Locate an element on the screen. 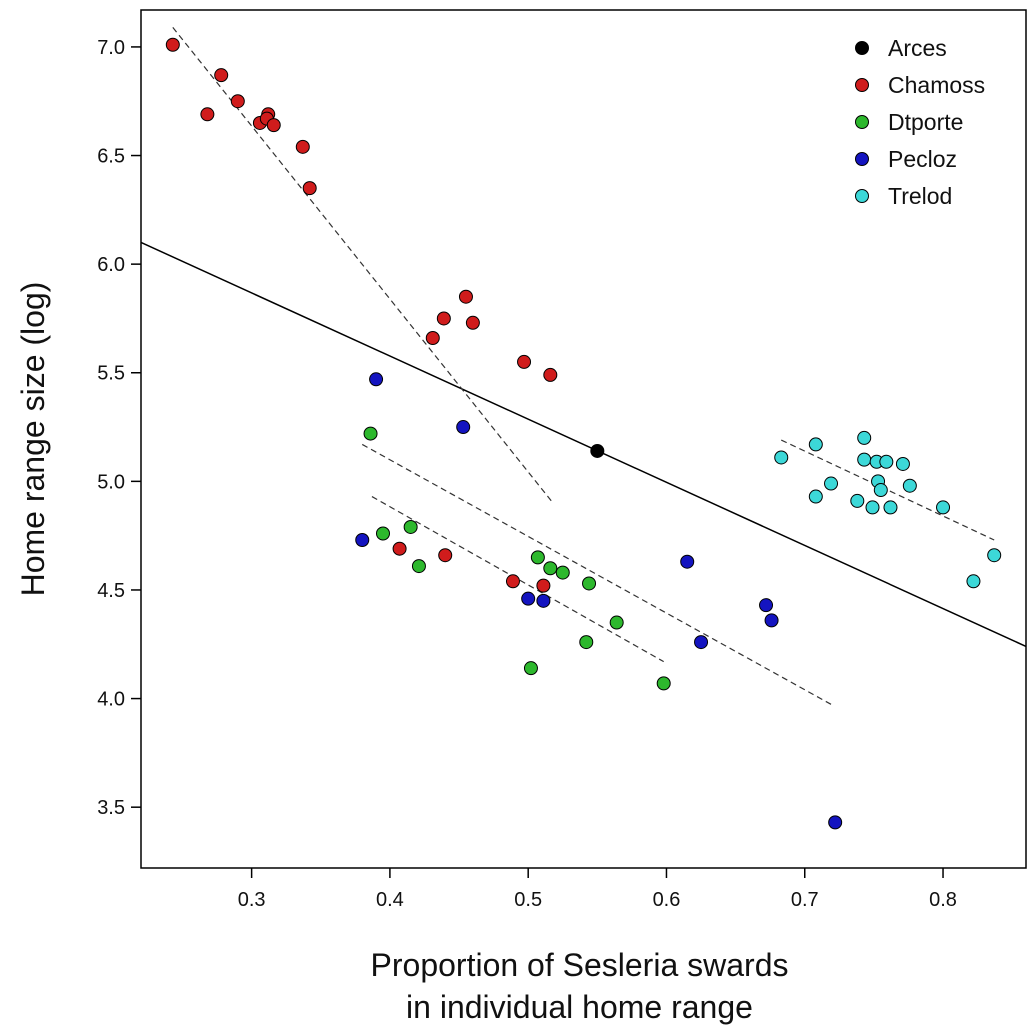  legend-label-arces: Arces is located at coordinates (917, 48).